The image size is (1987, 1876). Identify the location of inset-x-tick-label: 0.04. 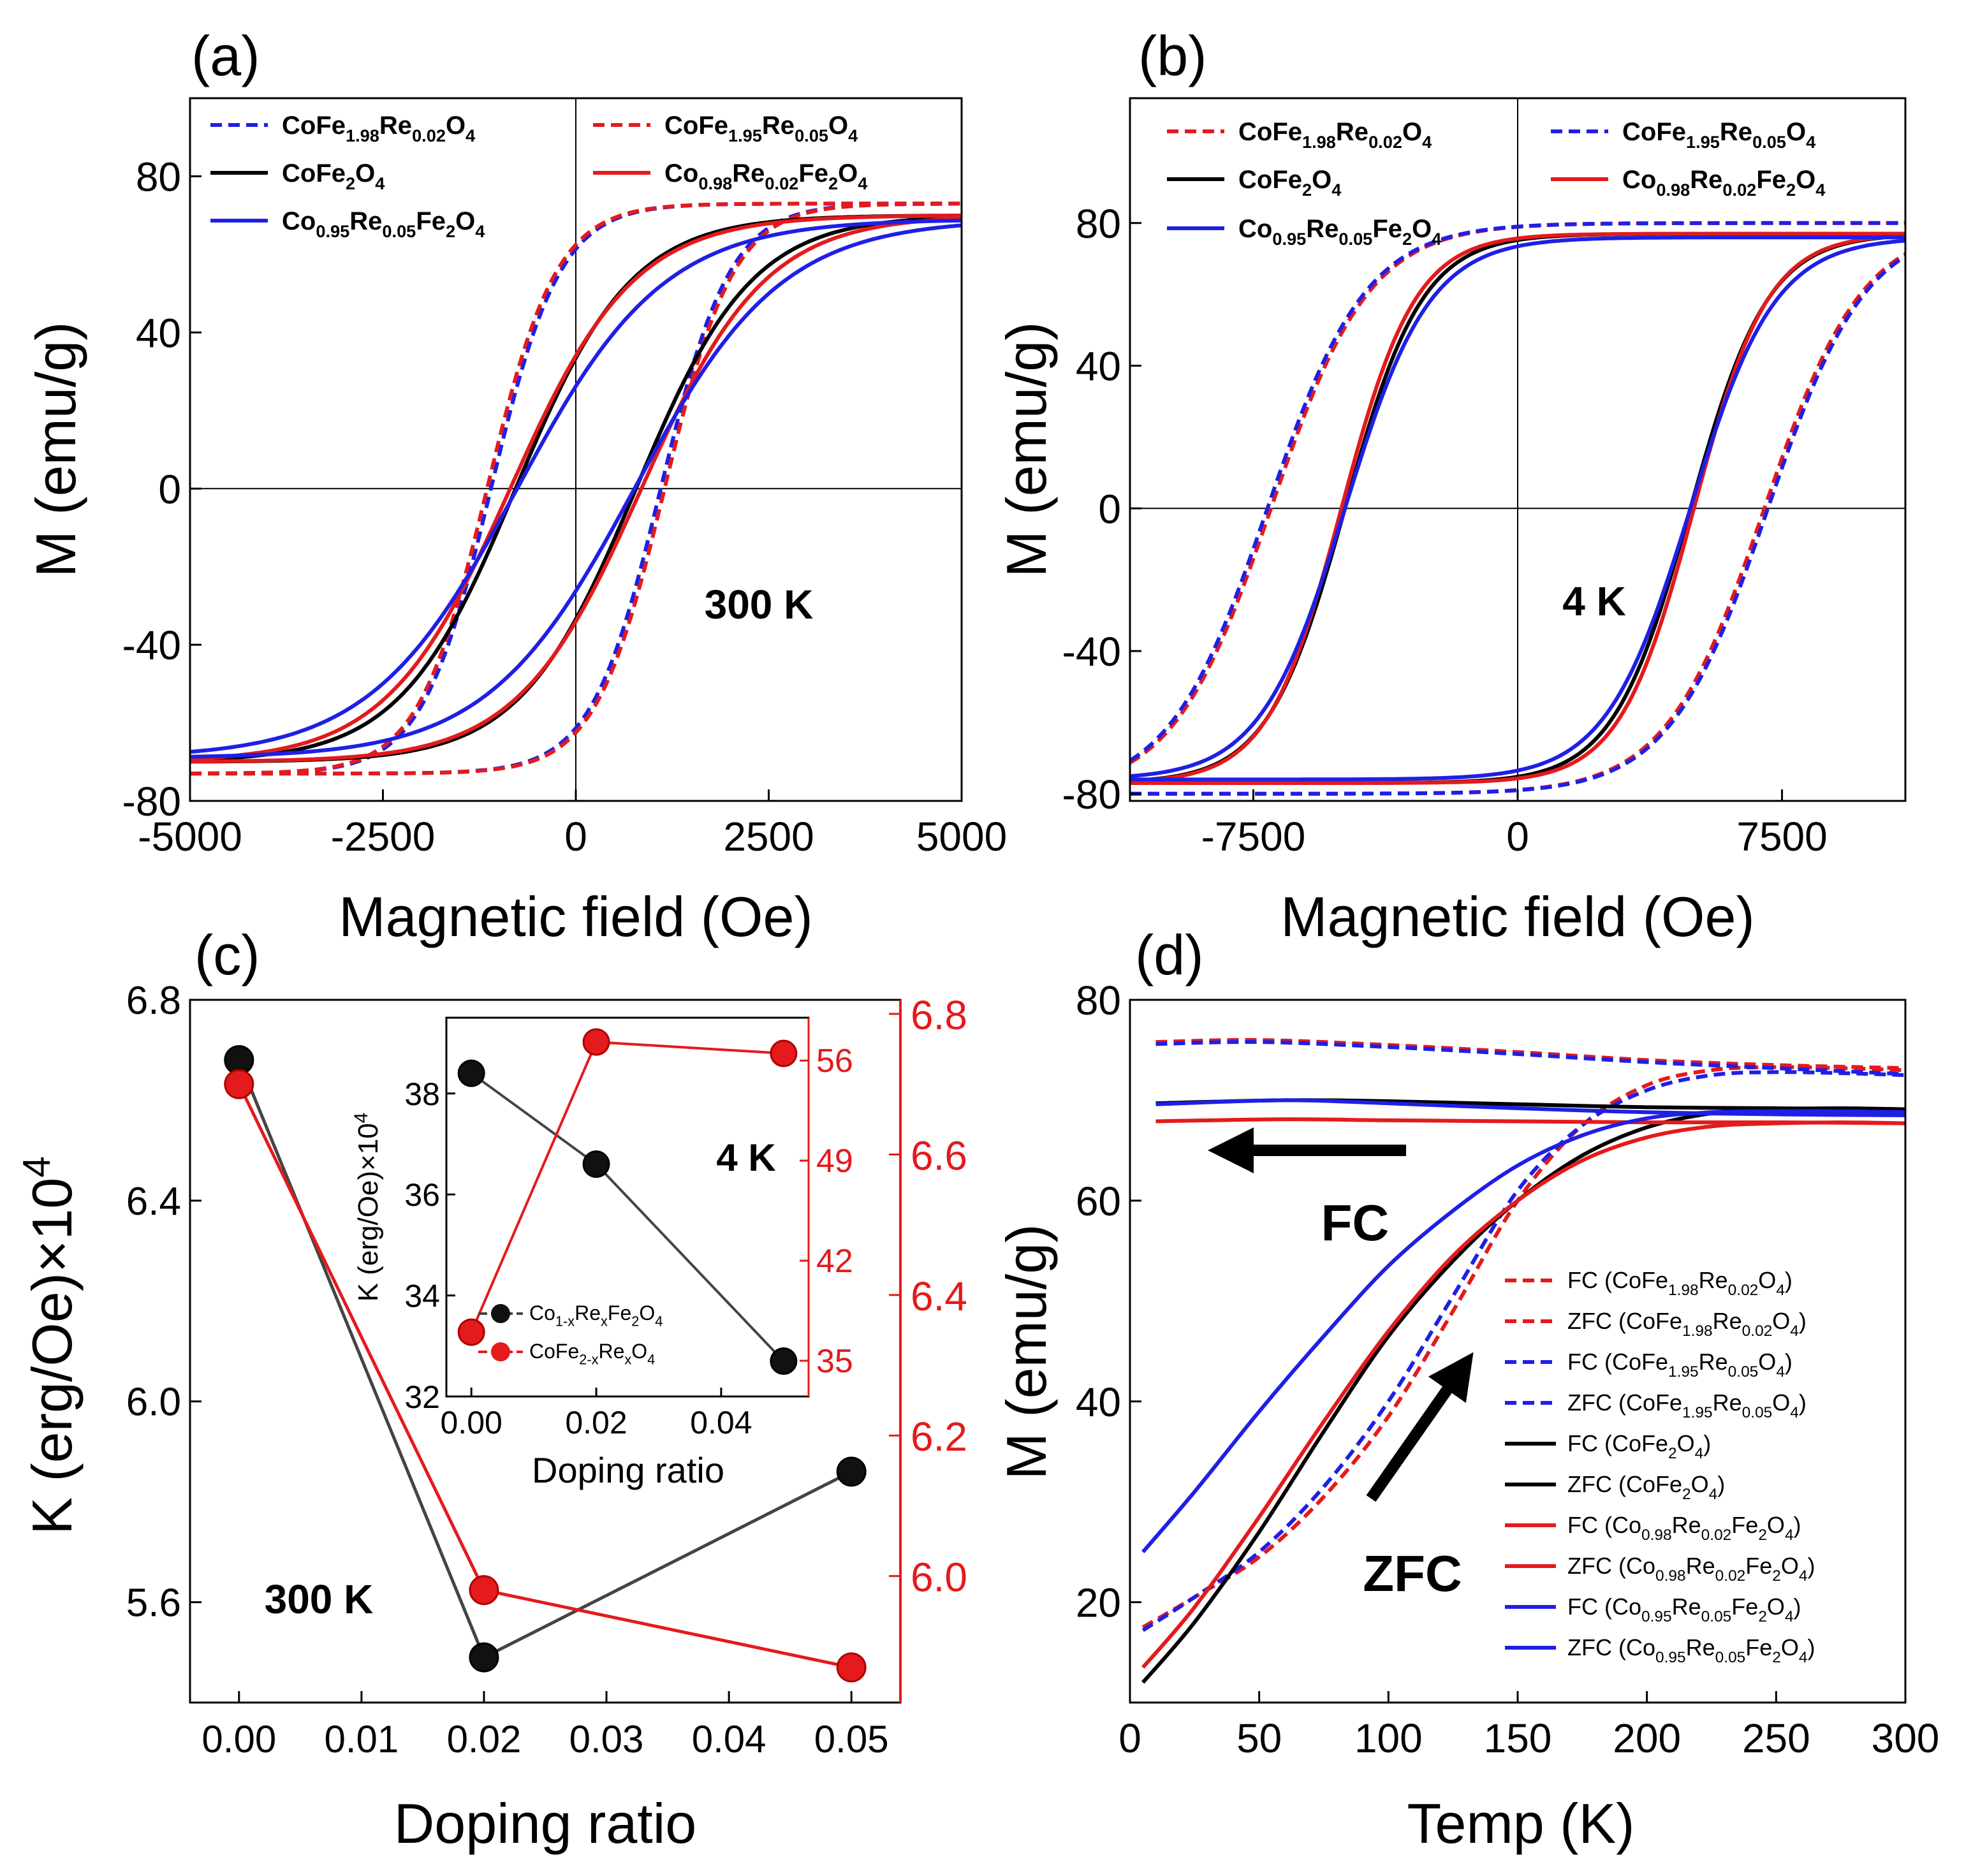
(721, 1422).